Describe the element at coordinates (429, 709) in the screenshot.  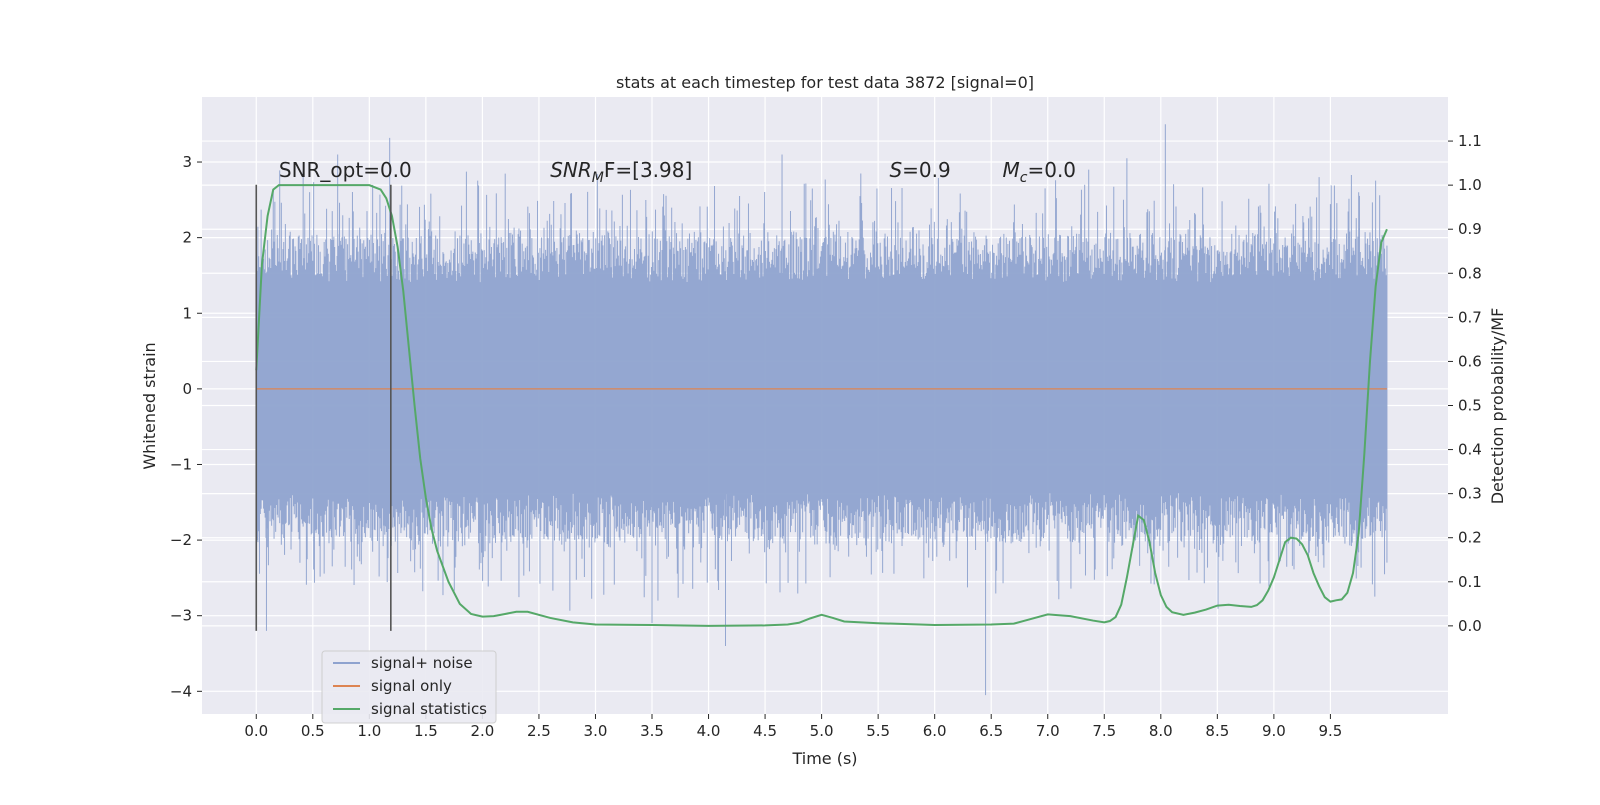
I see `legend-label-signal-statistics: signal statistics` at that location.